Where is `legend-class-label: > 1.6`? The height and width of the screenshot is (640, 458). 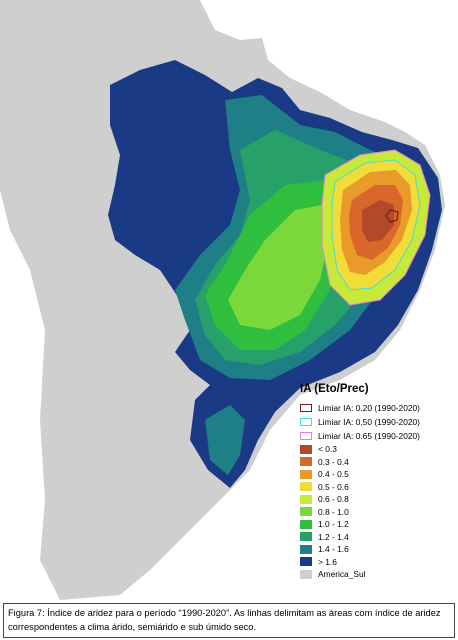 legend-class-label: > 1.6 is located at coordinates (327, 561).